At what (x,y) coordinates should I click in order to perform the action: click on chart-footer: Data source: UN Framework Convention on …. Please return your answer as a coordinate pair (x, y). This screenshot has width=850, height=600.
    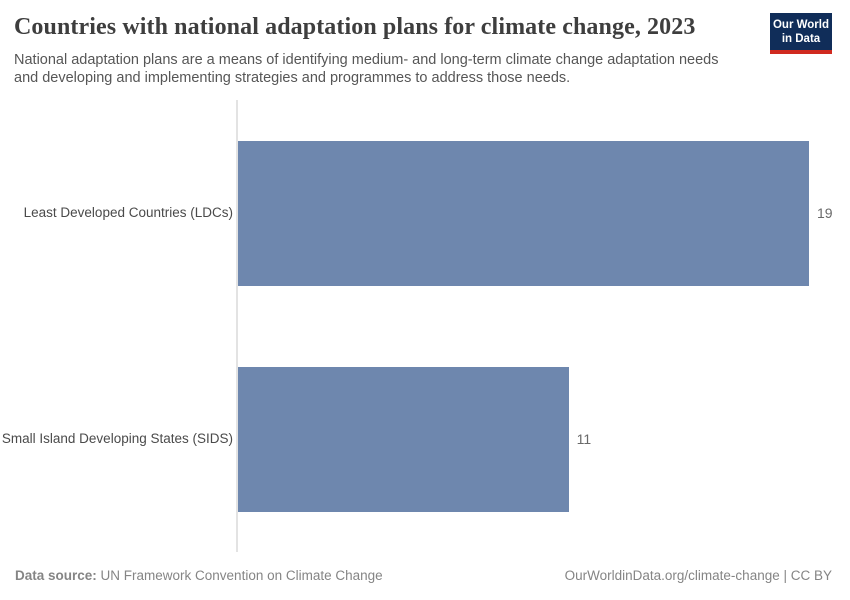
    Looking at the image, I should click on (423, 575).